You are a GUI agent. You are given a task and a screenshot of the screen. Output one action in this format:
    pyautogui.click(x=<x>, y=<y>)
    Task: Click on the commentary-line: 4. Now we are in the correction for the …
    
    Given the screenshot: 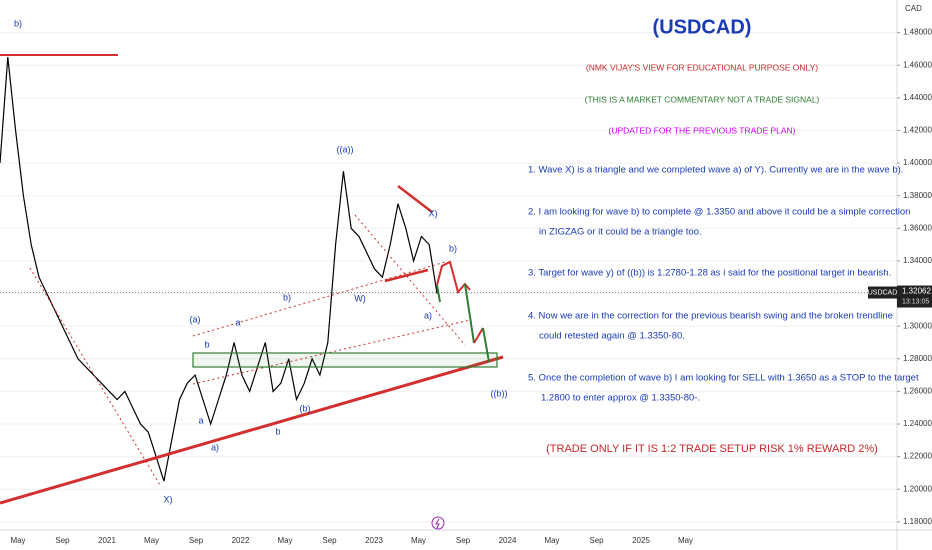 What is the action you would take?
    pyautogui.click(x=710, y=316)
    